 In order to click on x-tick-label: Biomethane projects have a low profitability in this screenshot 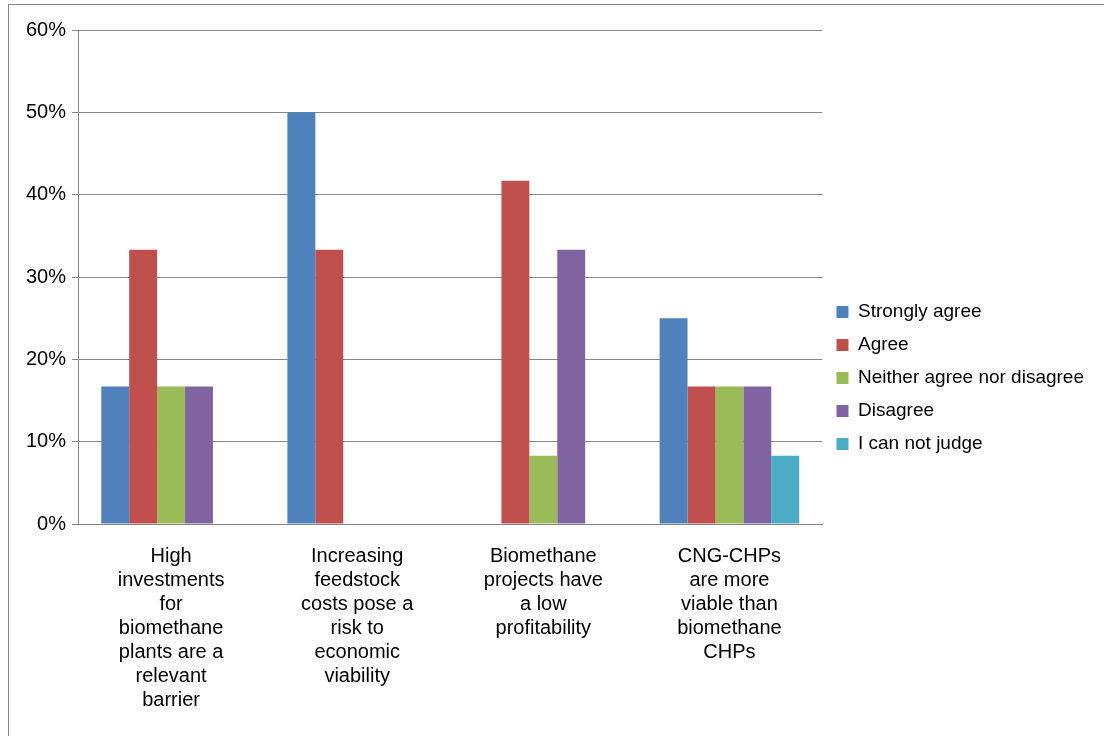, I will do `click(543, 590)`.